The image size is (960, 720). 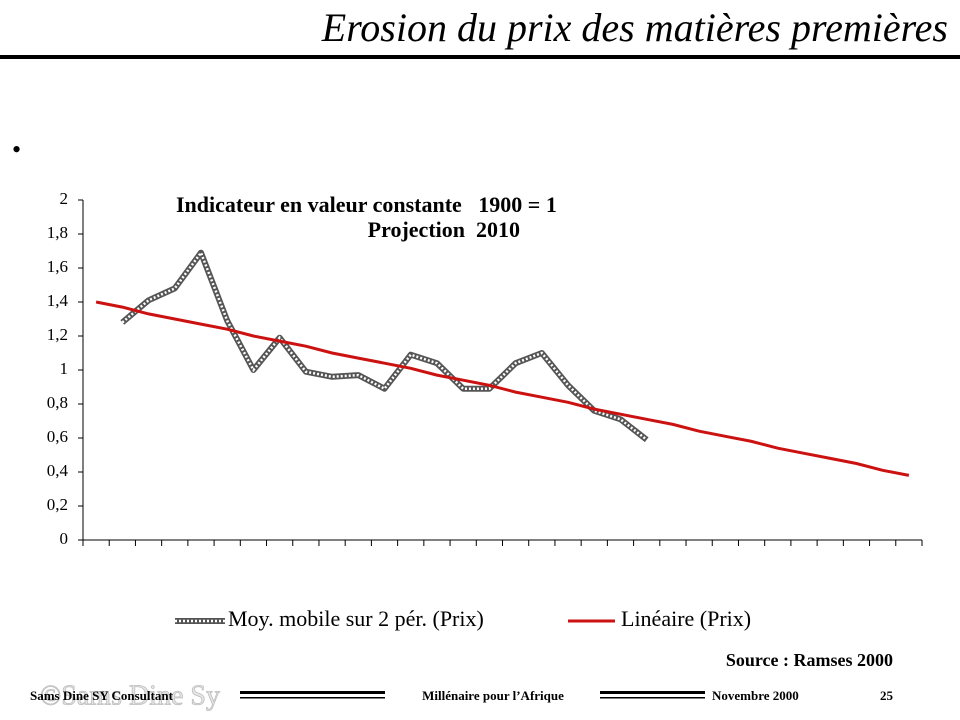 What do you see at coordinates (58, 470) in the screenshot?
I see `y-tick-label: 0,4` at bounding box center [58, 470].